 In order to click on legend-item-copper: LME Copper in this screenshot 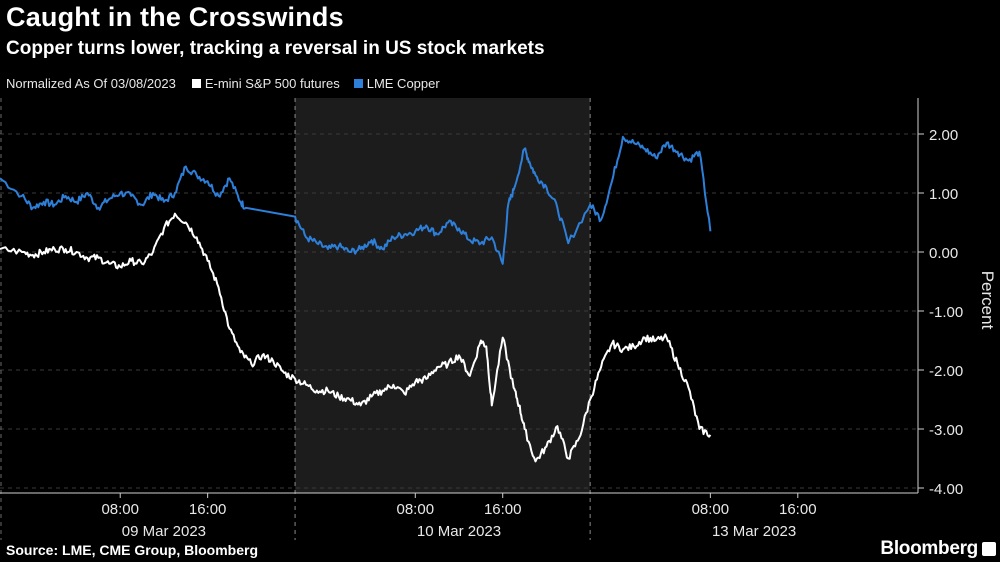, I will do `click(396, 83)`.